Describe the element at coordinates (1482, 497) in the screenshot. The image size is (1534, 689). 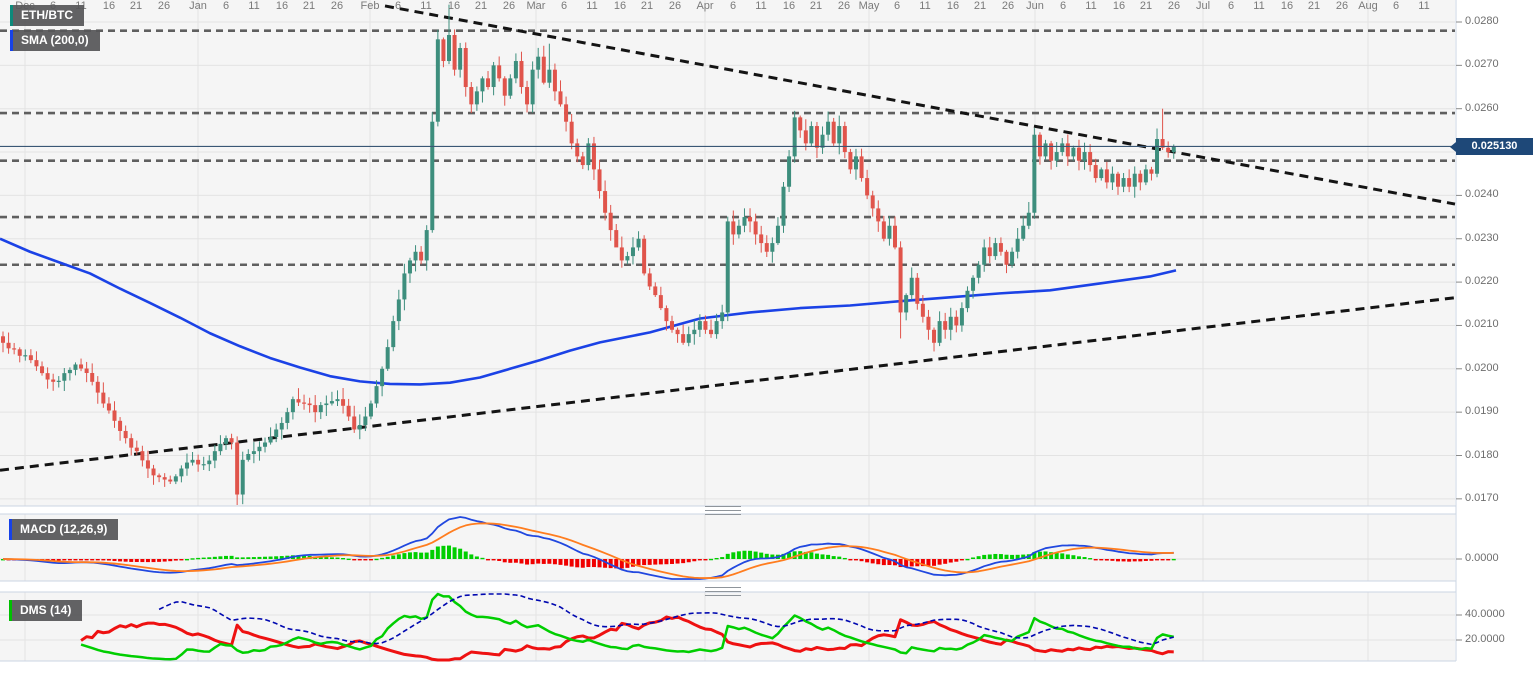
I see `price-axis-label: 0.0170` at that location.